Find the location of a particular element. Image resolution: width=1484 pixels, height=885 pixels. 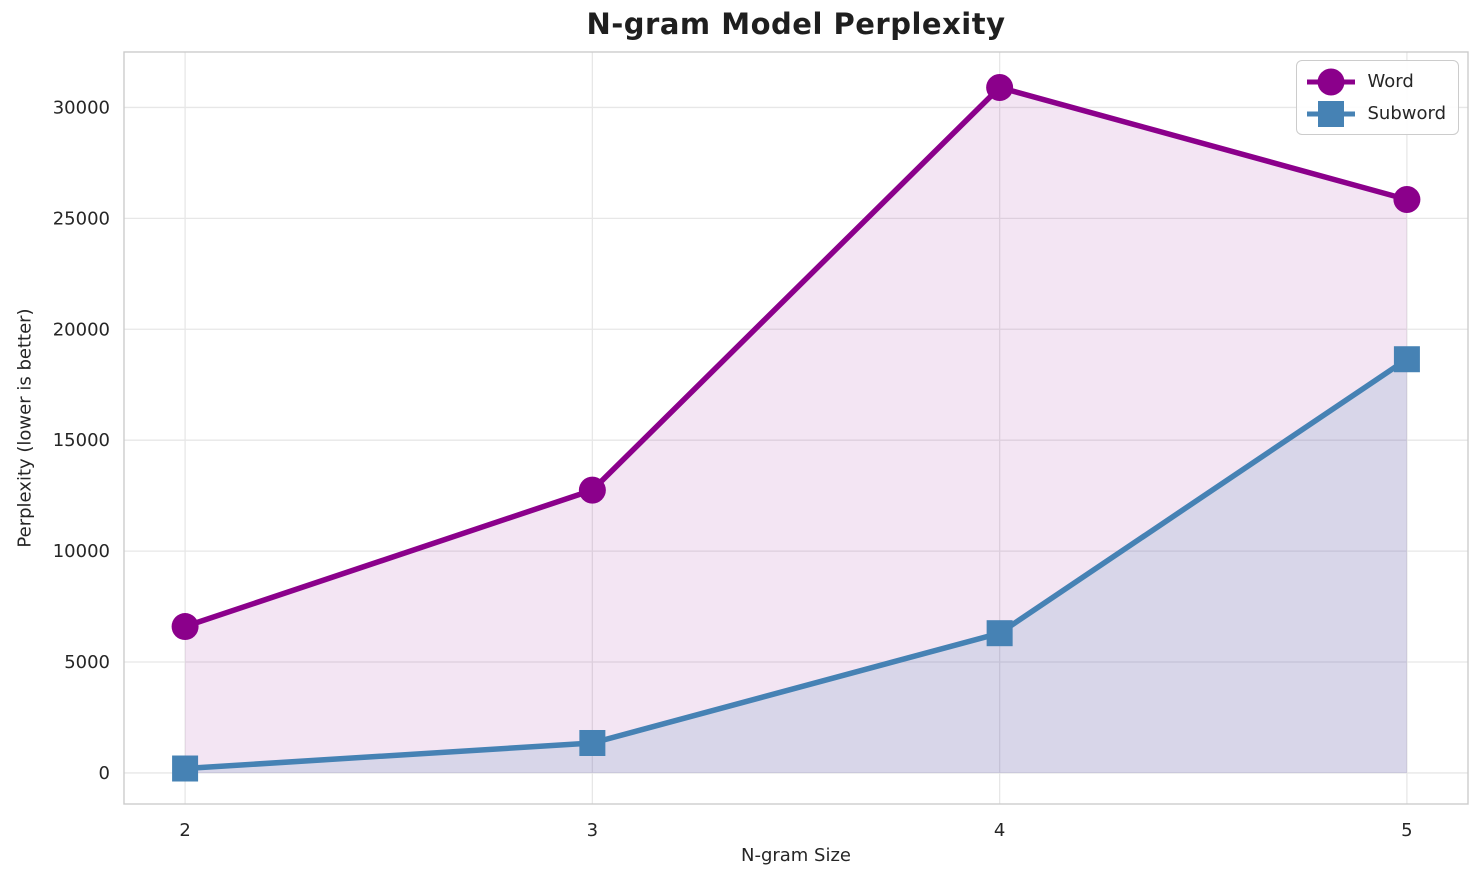

legend-item-subword: Subword is located at coordinates (1376, 113).